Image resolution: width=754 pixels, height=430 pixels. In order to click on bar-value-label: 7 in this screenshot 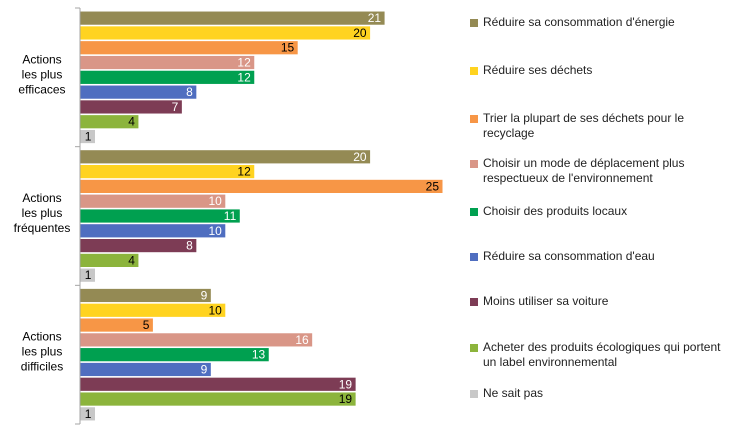, I will do `click(175, 107)`.